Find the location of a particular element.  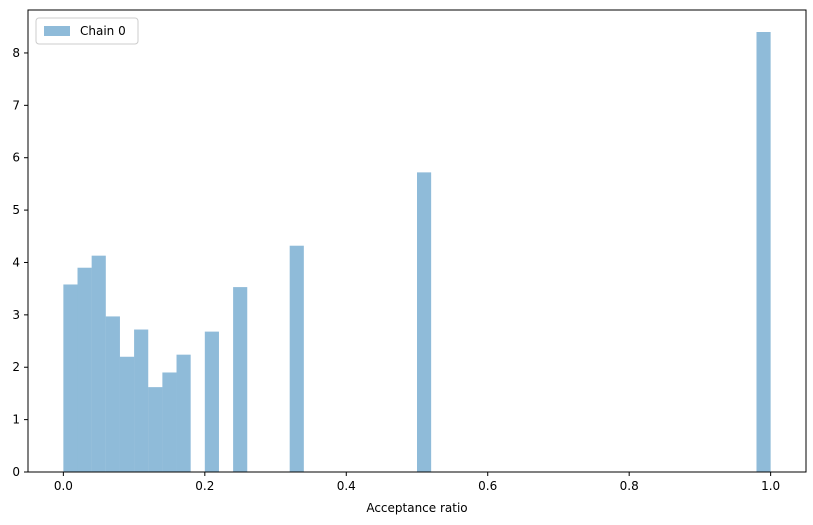

y-tick-label: 3 is located at coordinates (16, 315).